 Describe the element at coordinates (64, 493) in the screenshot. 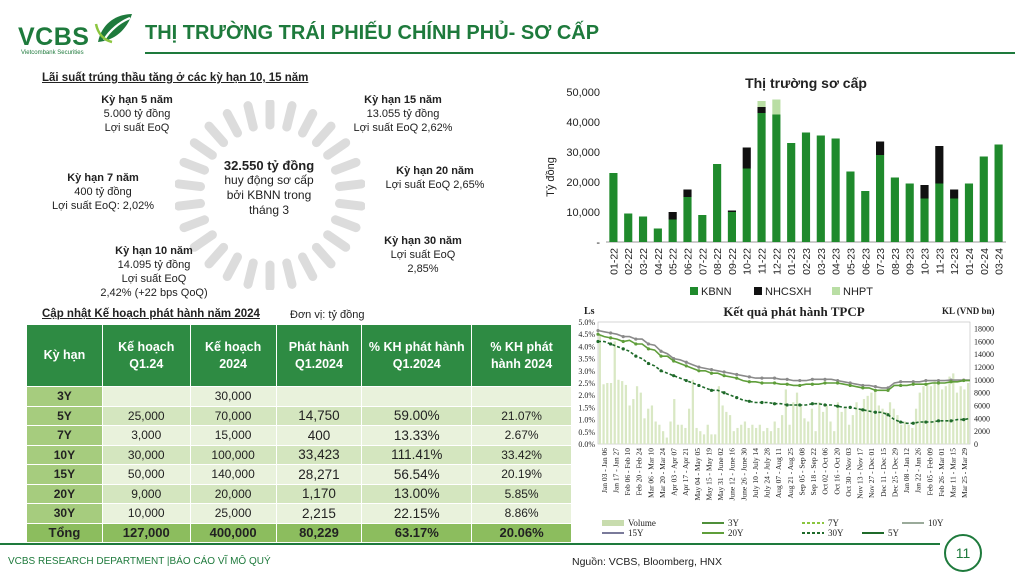

I see `tenor-cell: 20Y` at that location.